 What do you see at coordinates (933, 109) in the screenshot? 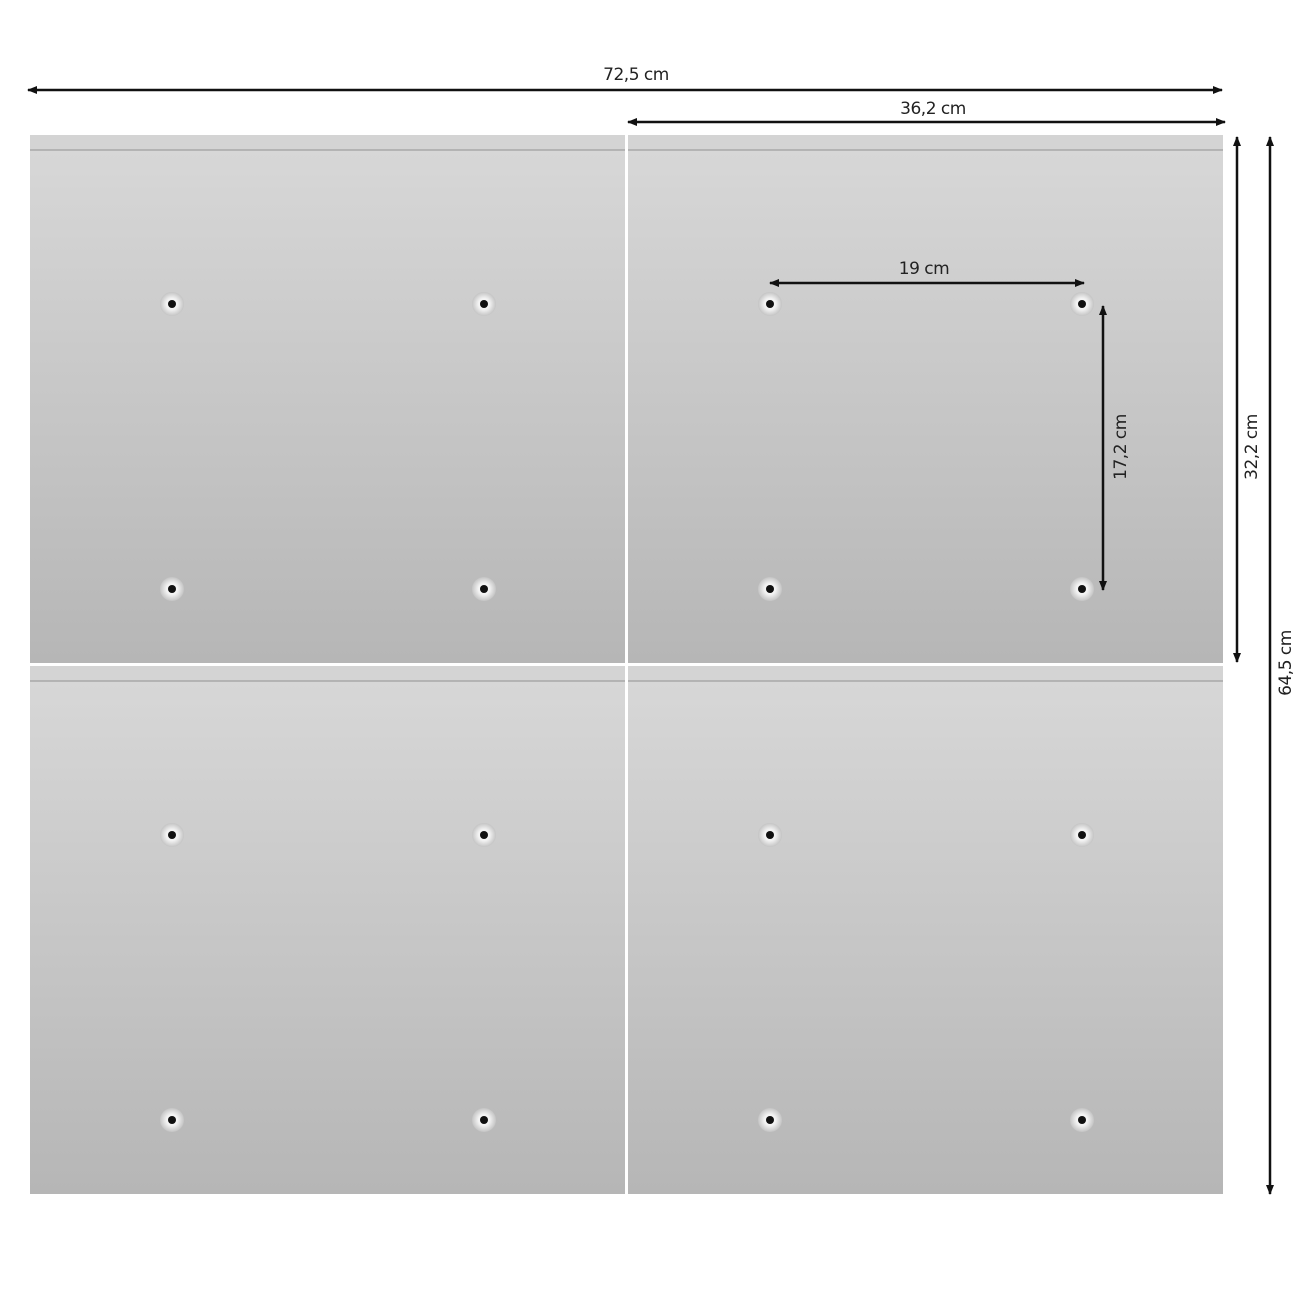
I see `panel-width-label: 36,2 cm` at bounding box center [933, 109].